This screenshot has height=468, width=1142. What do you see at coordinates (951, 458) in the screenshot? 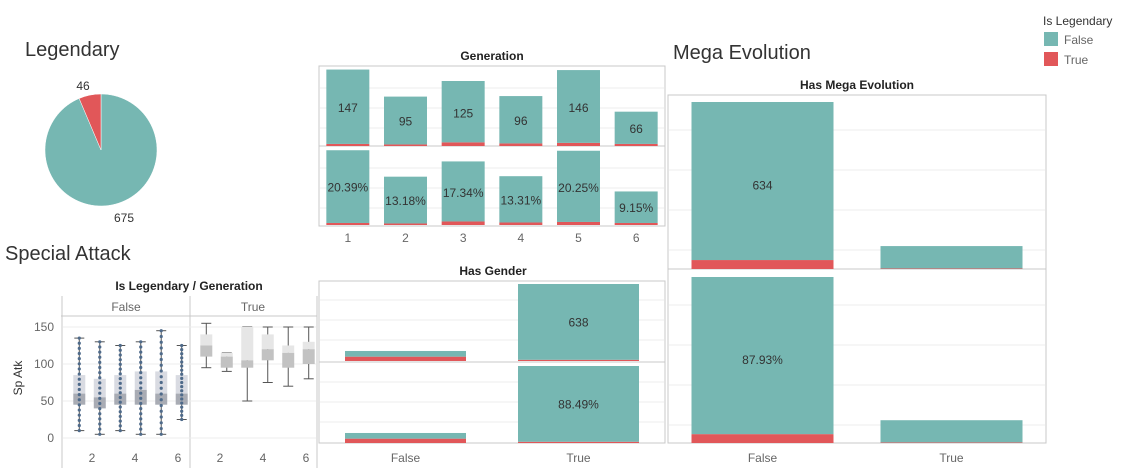
I see `mega-xtick-true: True` at bounding box center [951, 458].